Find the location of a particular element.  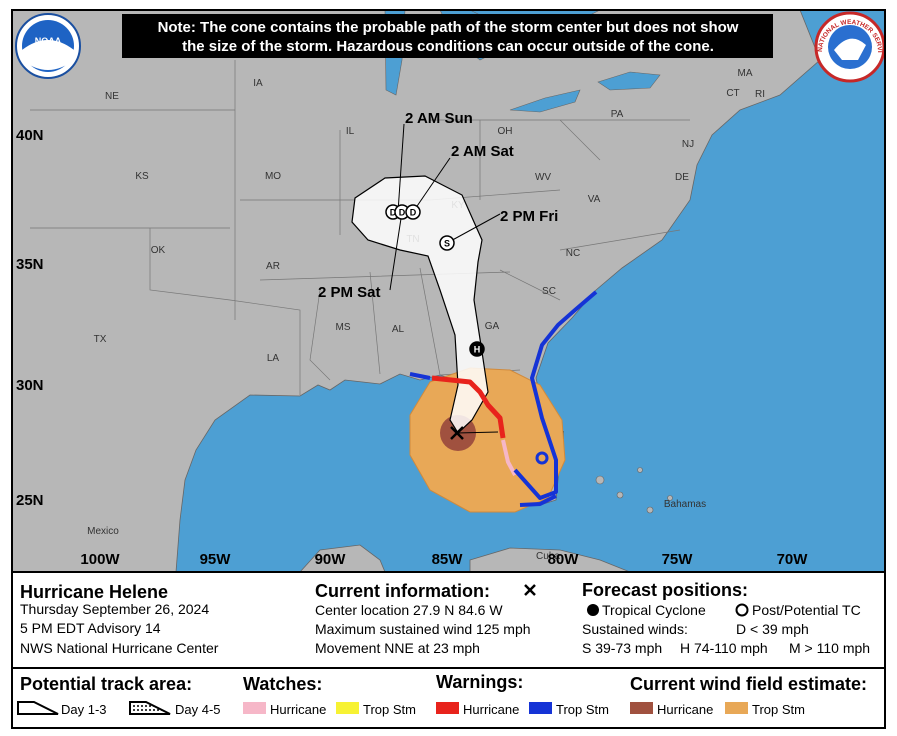

place-label: Mexico is located at coordinates (103, 531).